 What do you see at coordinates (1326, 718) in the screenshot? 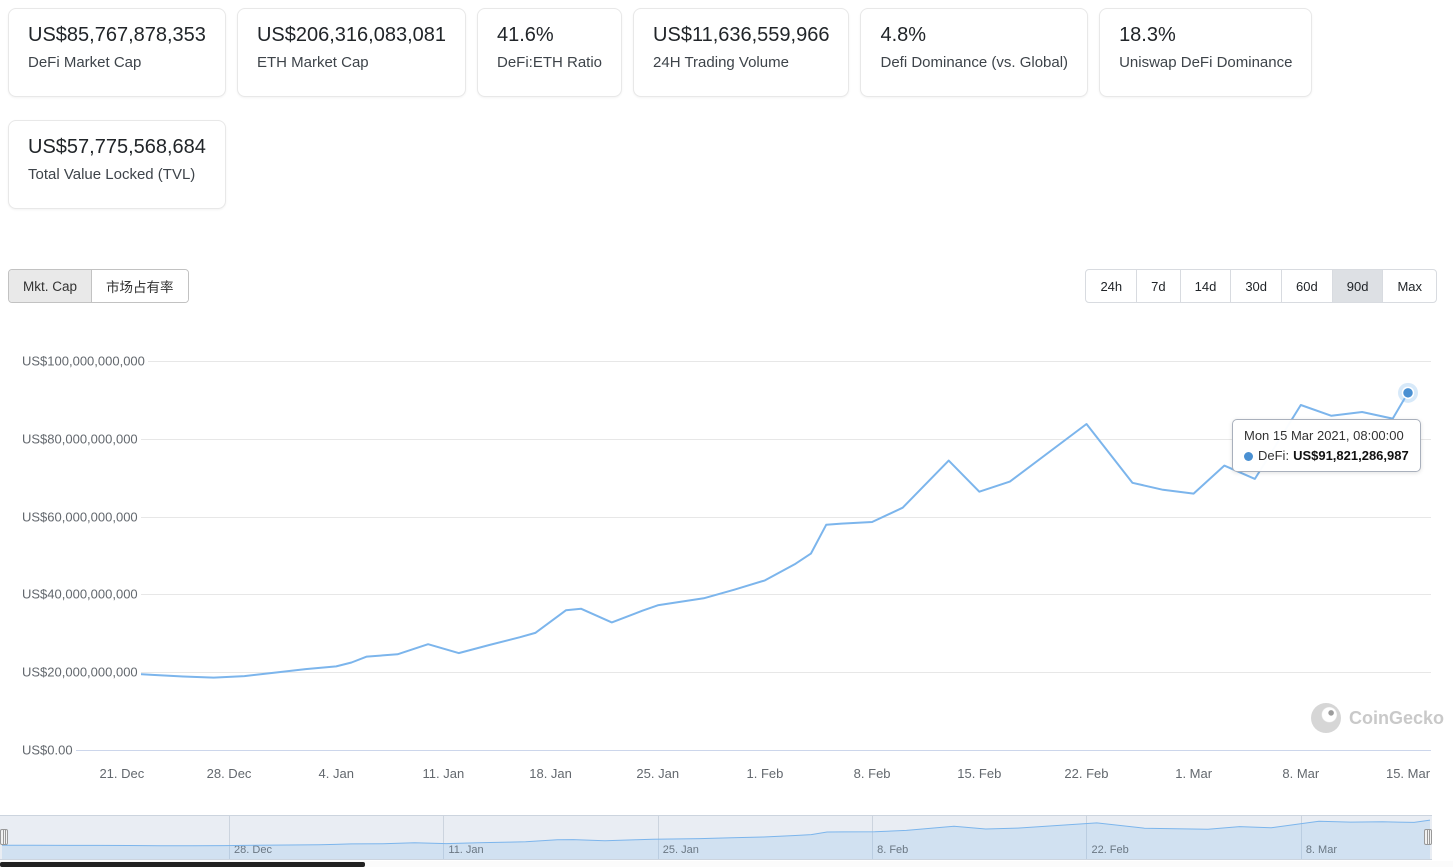
I see `coingecko-logo-icon` at bounding box center [1326, 718].